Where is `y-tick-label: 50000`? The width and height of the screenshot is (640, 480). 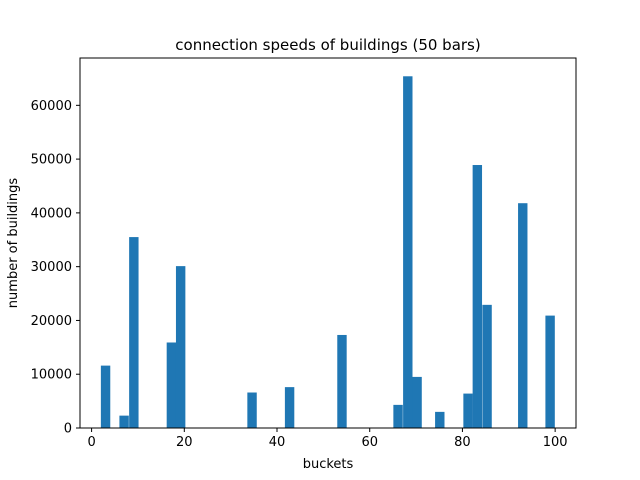 y-tick-label: 50000 is located at coordinates (51, 160).